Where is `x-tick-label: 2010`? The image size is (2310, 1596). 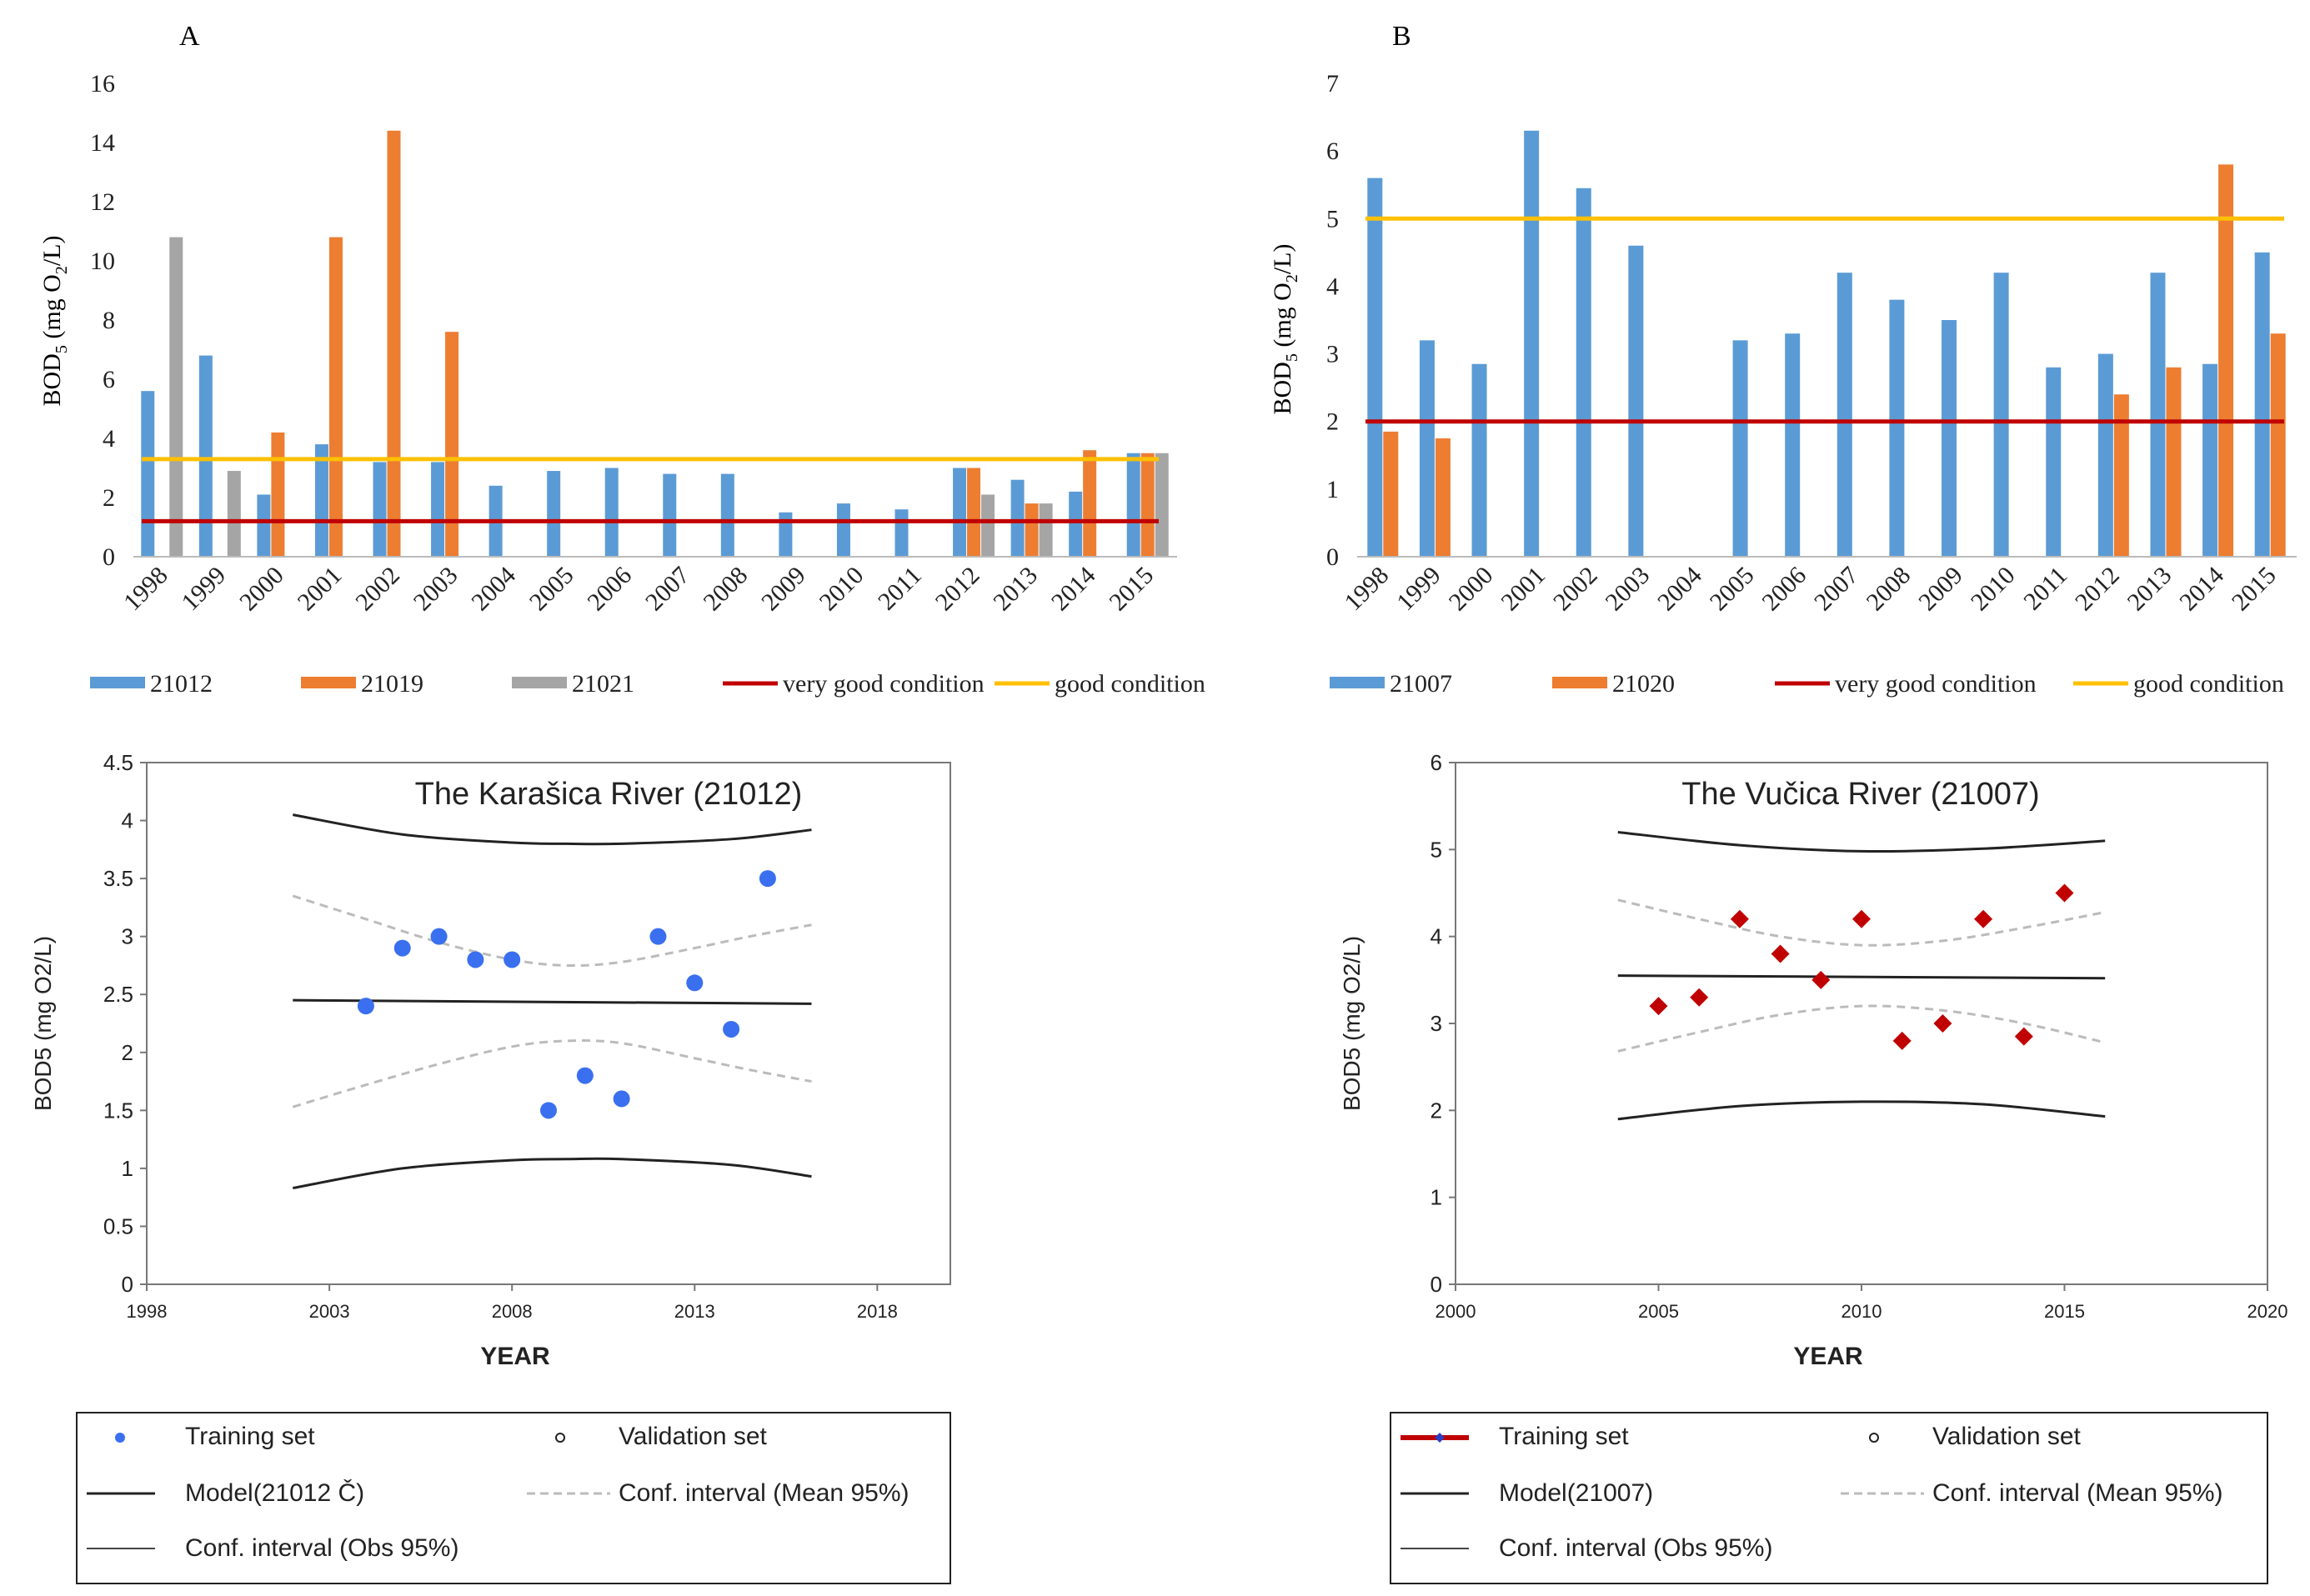 x-tick-label: 2010 is located at coordinates (1861, 1311).